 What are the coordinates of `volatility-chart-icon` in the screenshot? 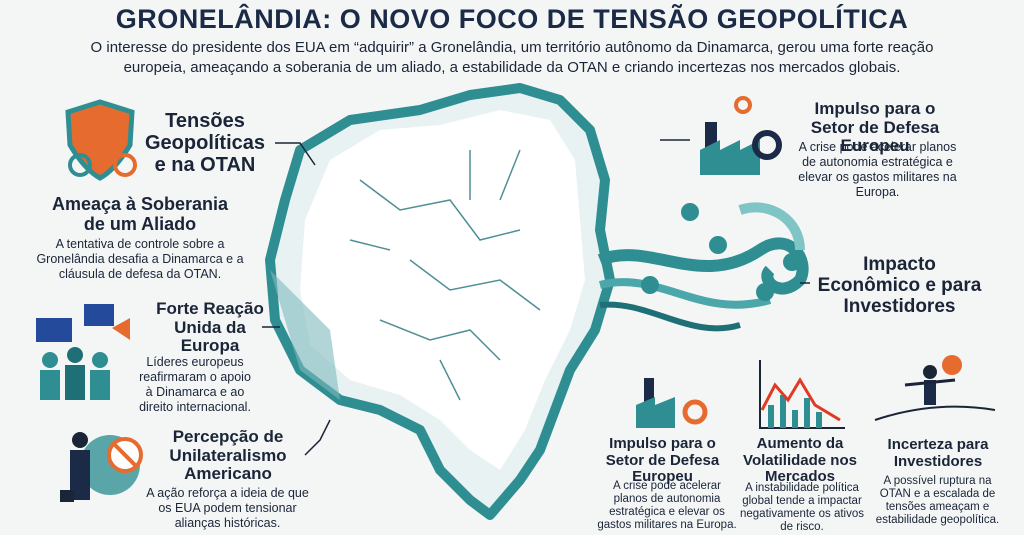 It's located at (802, 394).